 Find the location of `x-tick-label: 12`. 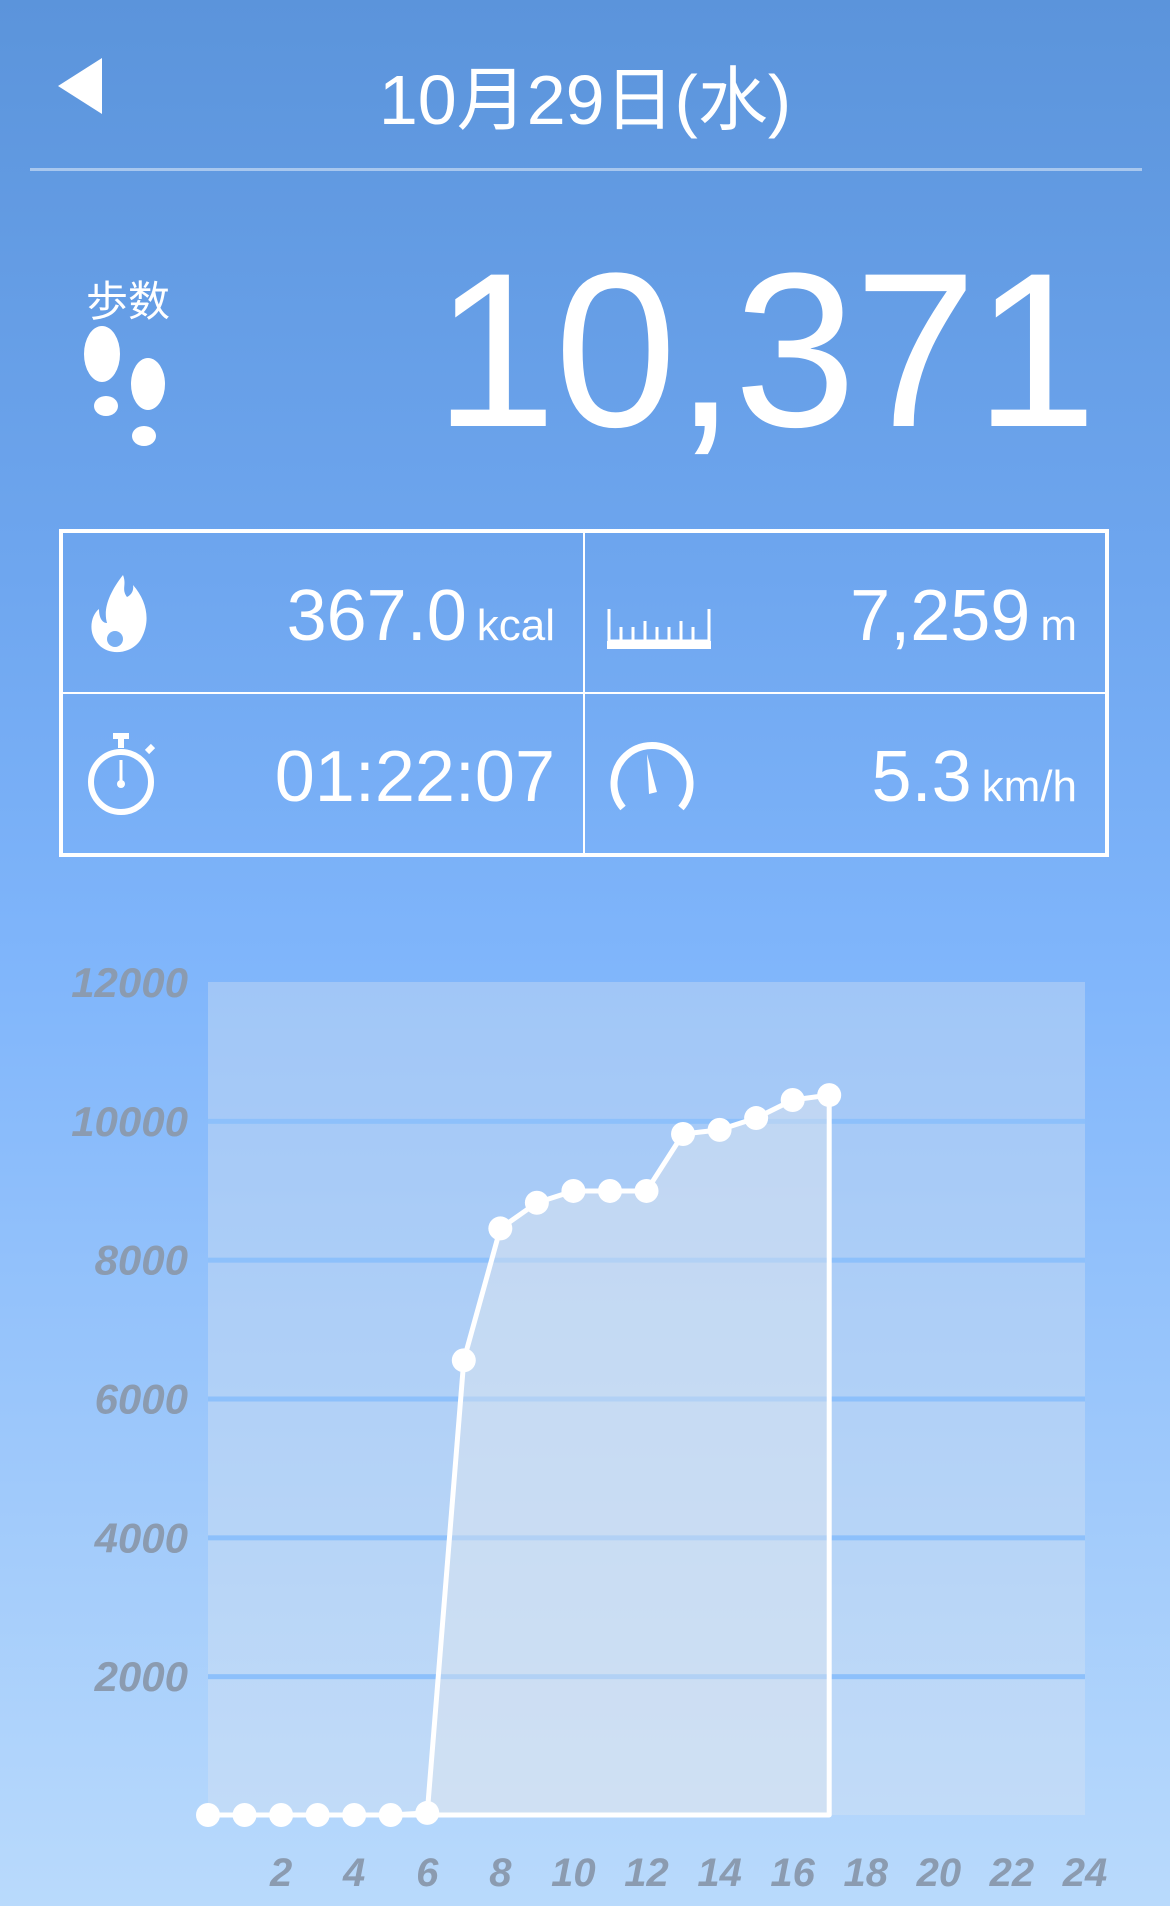

x-tick-label: 12 is located at coordinates (646, 1873).